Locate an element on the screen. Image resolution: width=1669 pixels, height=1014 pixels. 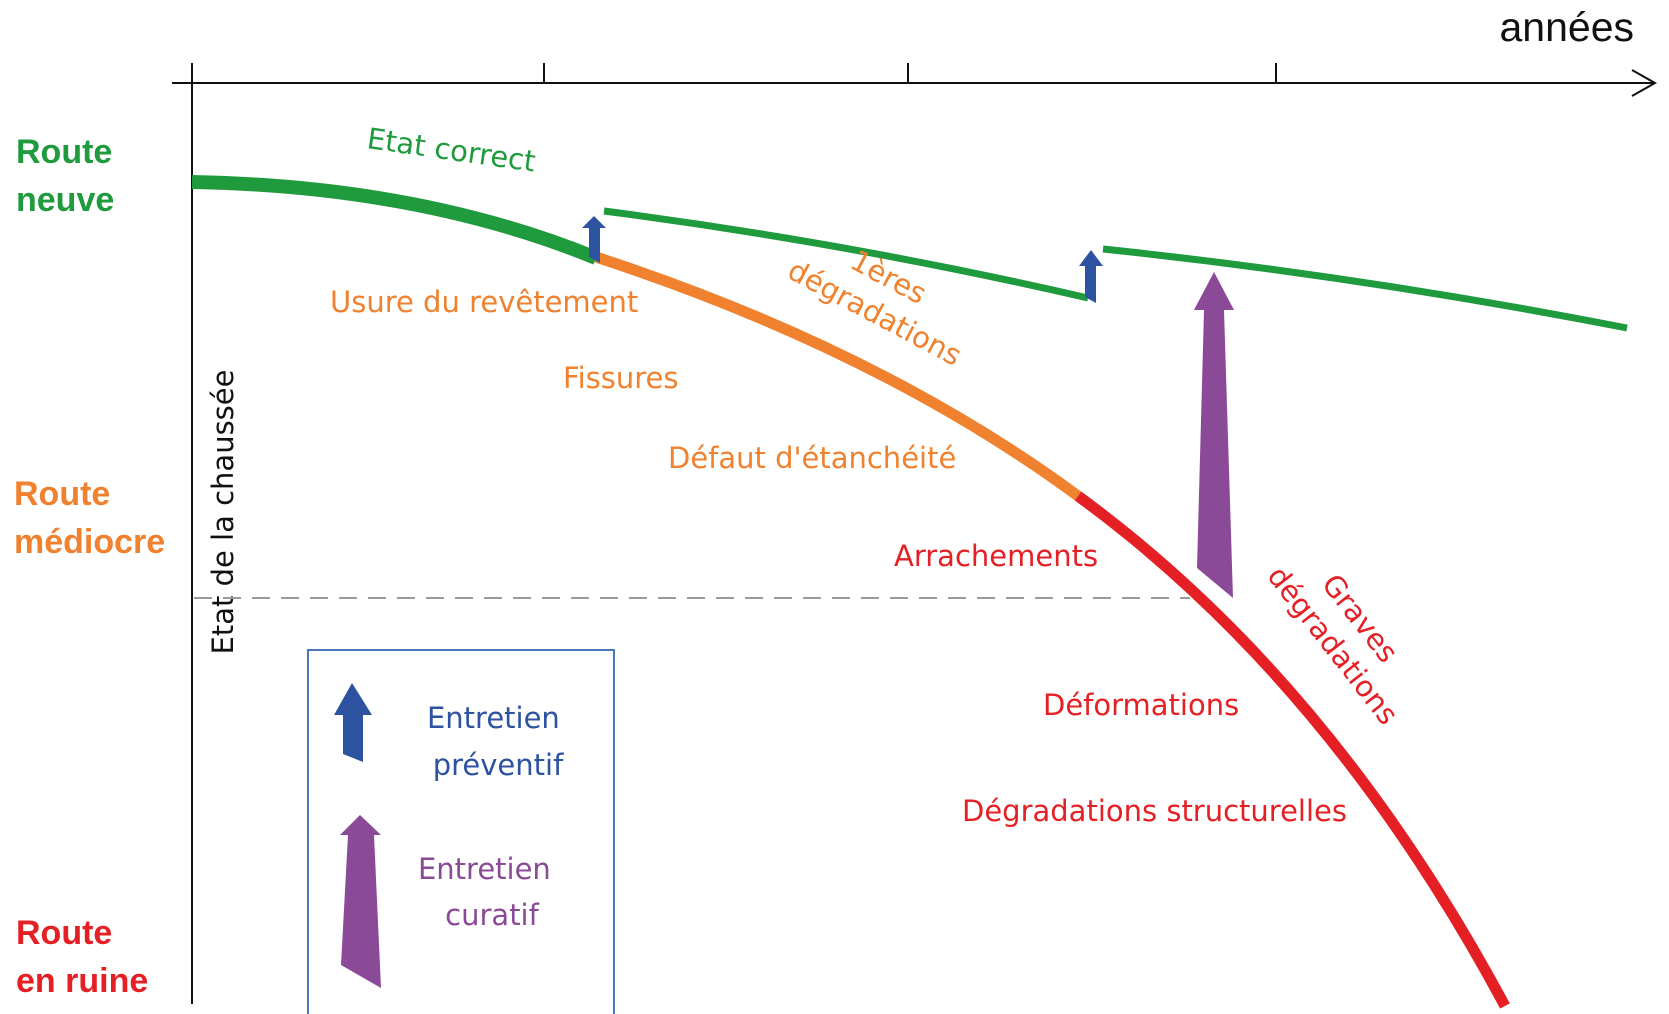
red-curve-severe-degradations is located at coordinates (1292, 750).